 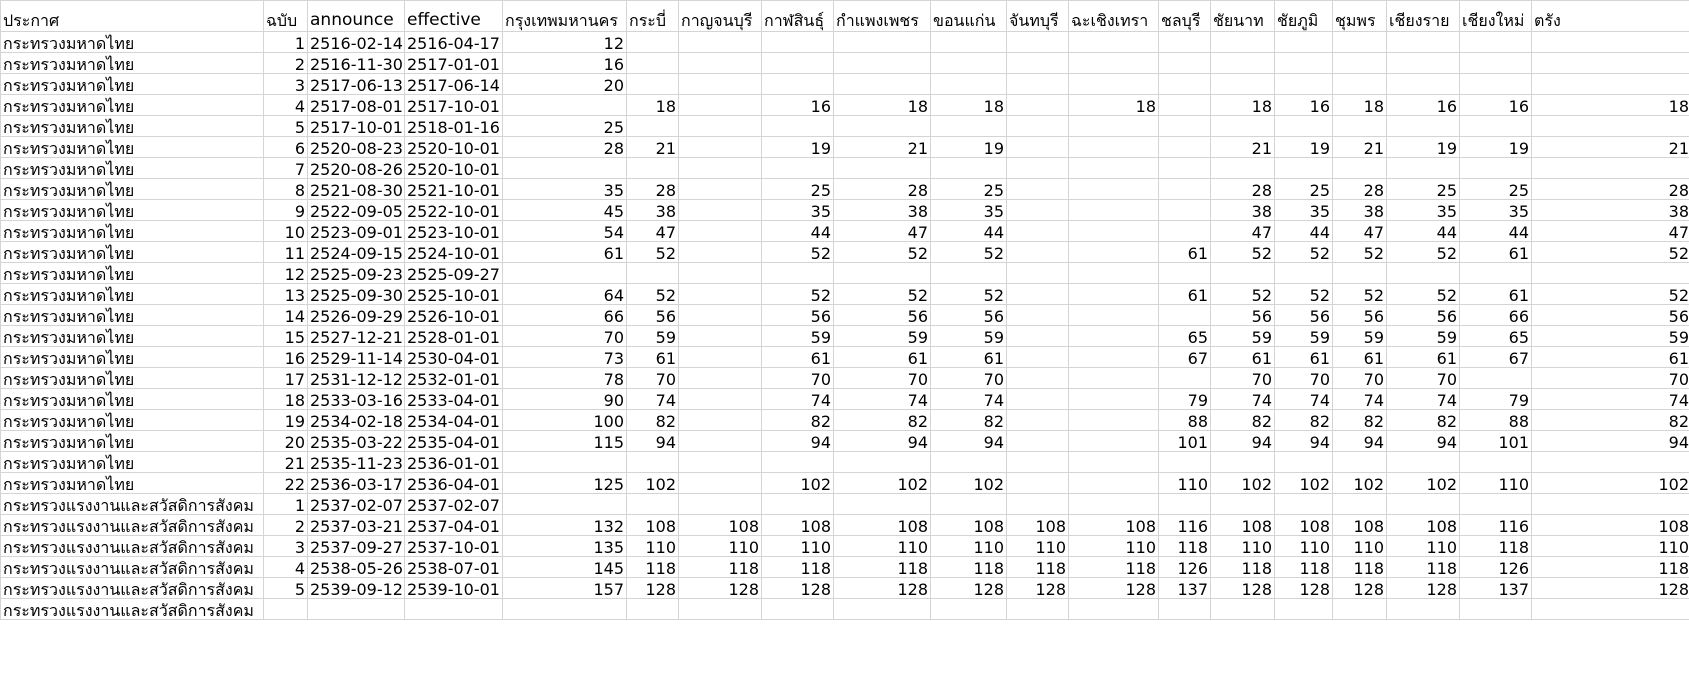 I want to click on table-cell: 78, so click(x=564, y=378).